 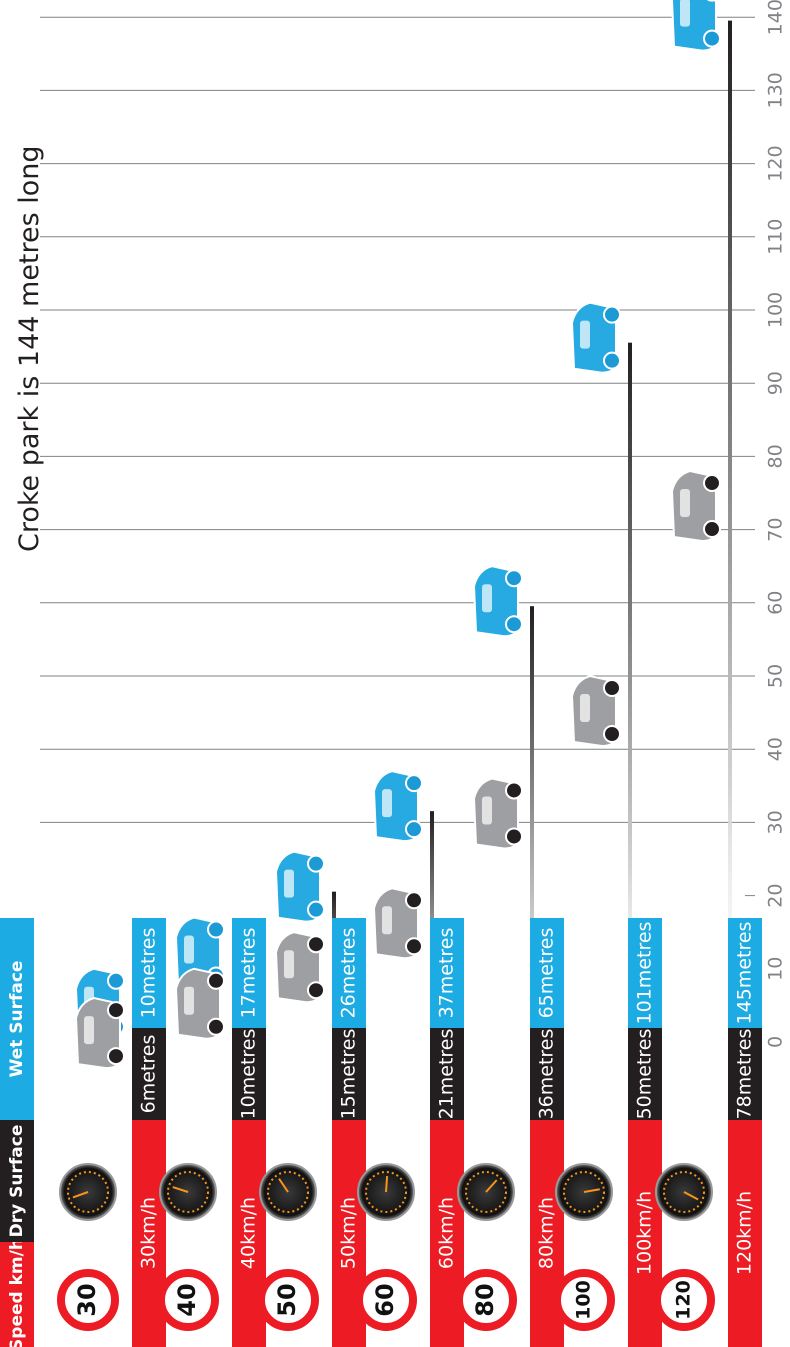 I want to click on tick-label: 110, so click(x=776, y=237).